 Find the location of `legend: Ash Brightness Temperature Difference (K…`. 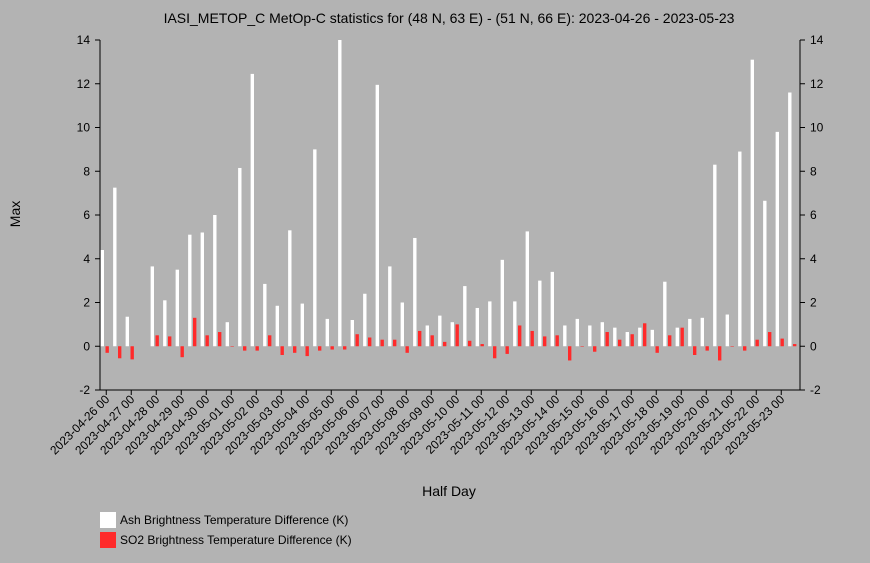

legend: Ash Brightness Temperature Difference (K… is located at coordinates (226, 530).